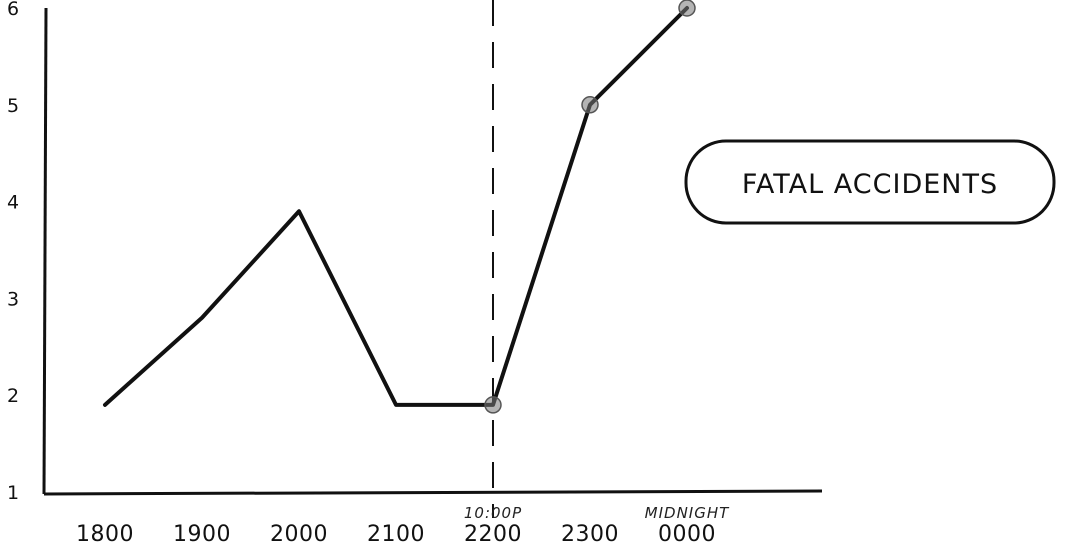 The width and height of the screenshot is (1069, 550). I want to click on legend-box, so click(870, 182).